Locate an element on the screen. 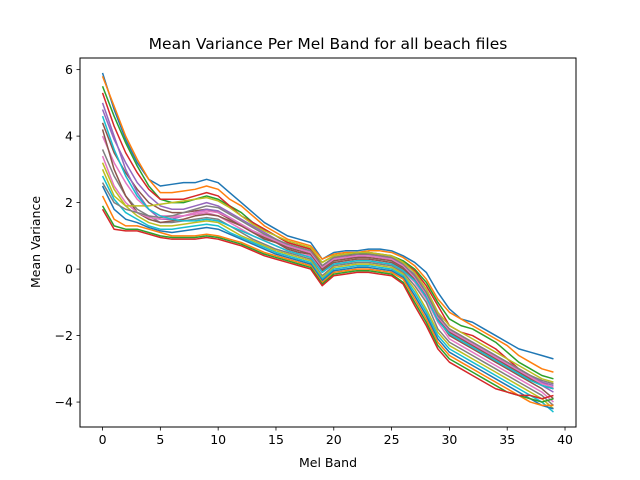 The height and width of the screenshot is (480, 640). y-tick-label: −4 is located at coordinates (64, 402).